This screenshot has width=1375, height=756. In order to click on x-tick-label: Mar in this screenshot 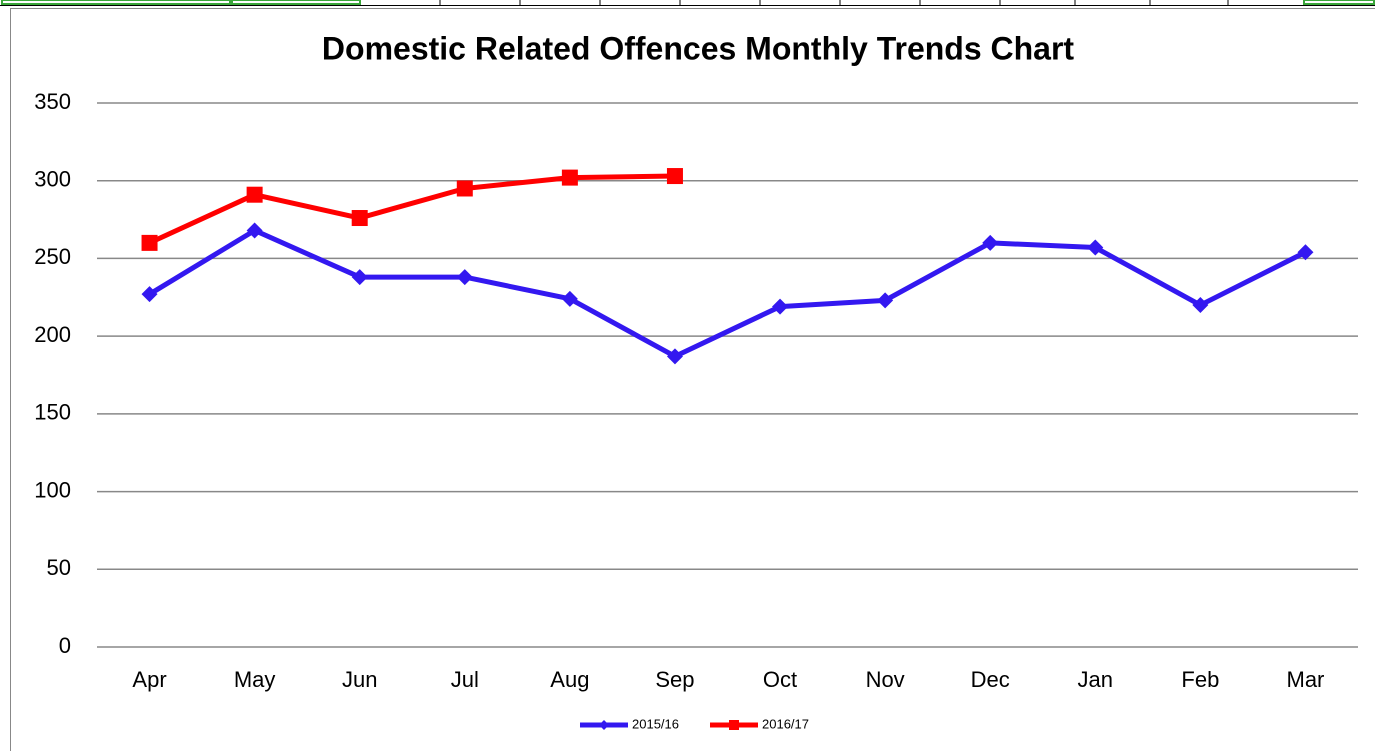, I will do `click(1306, 679)`.